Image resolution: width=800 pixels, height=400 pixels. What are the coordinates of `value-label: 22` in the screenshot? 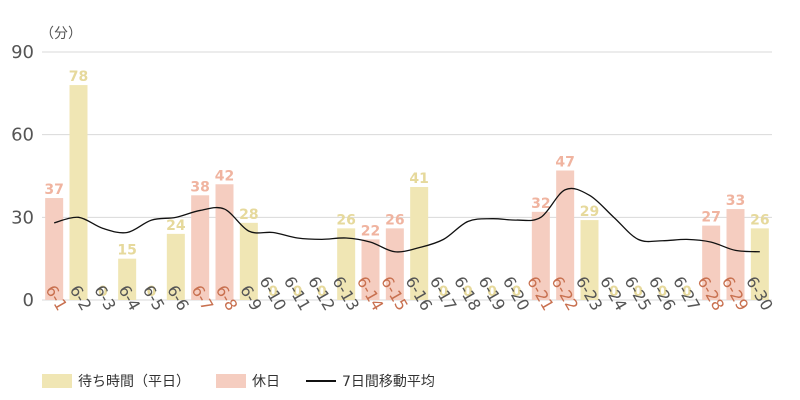 It's located at (370, 231).